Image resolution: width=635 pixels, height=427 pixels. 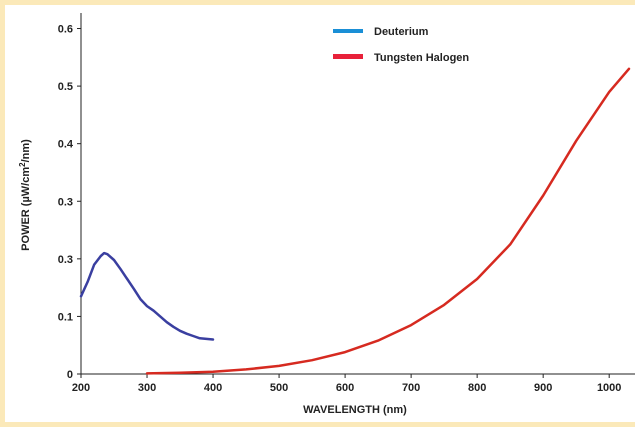 I want to click on x-tick-label: 1000, so click(x=609, y=388).